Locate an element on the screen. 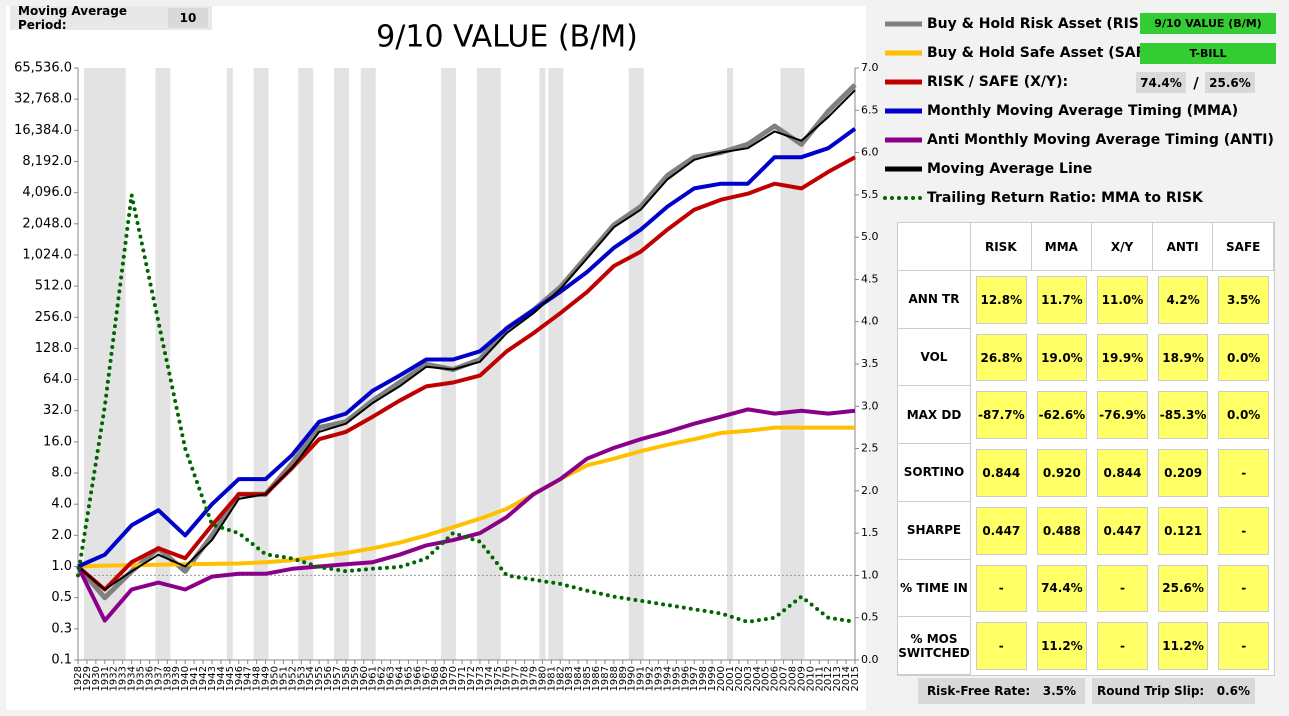 The image size is (1289, 716). y2-tick-label: 5.0 is located at coordinates (870, 236).